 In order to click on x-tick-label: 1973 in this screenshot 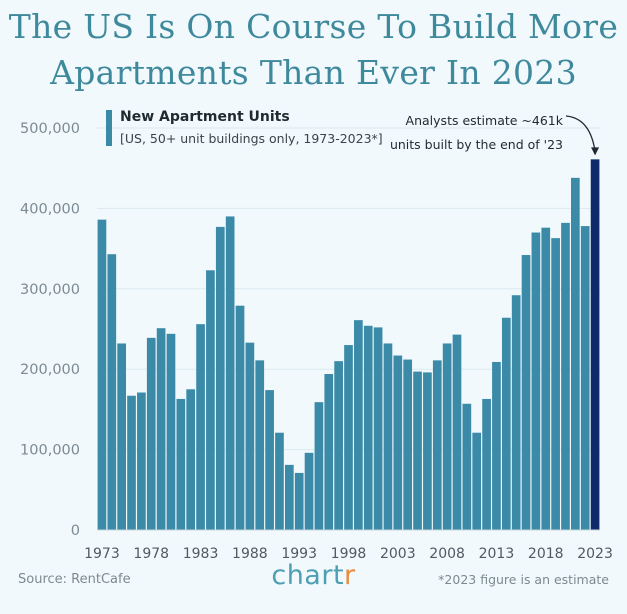, I will do `click(102, 554)`.